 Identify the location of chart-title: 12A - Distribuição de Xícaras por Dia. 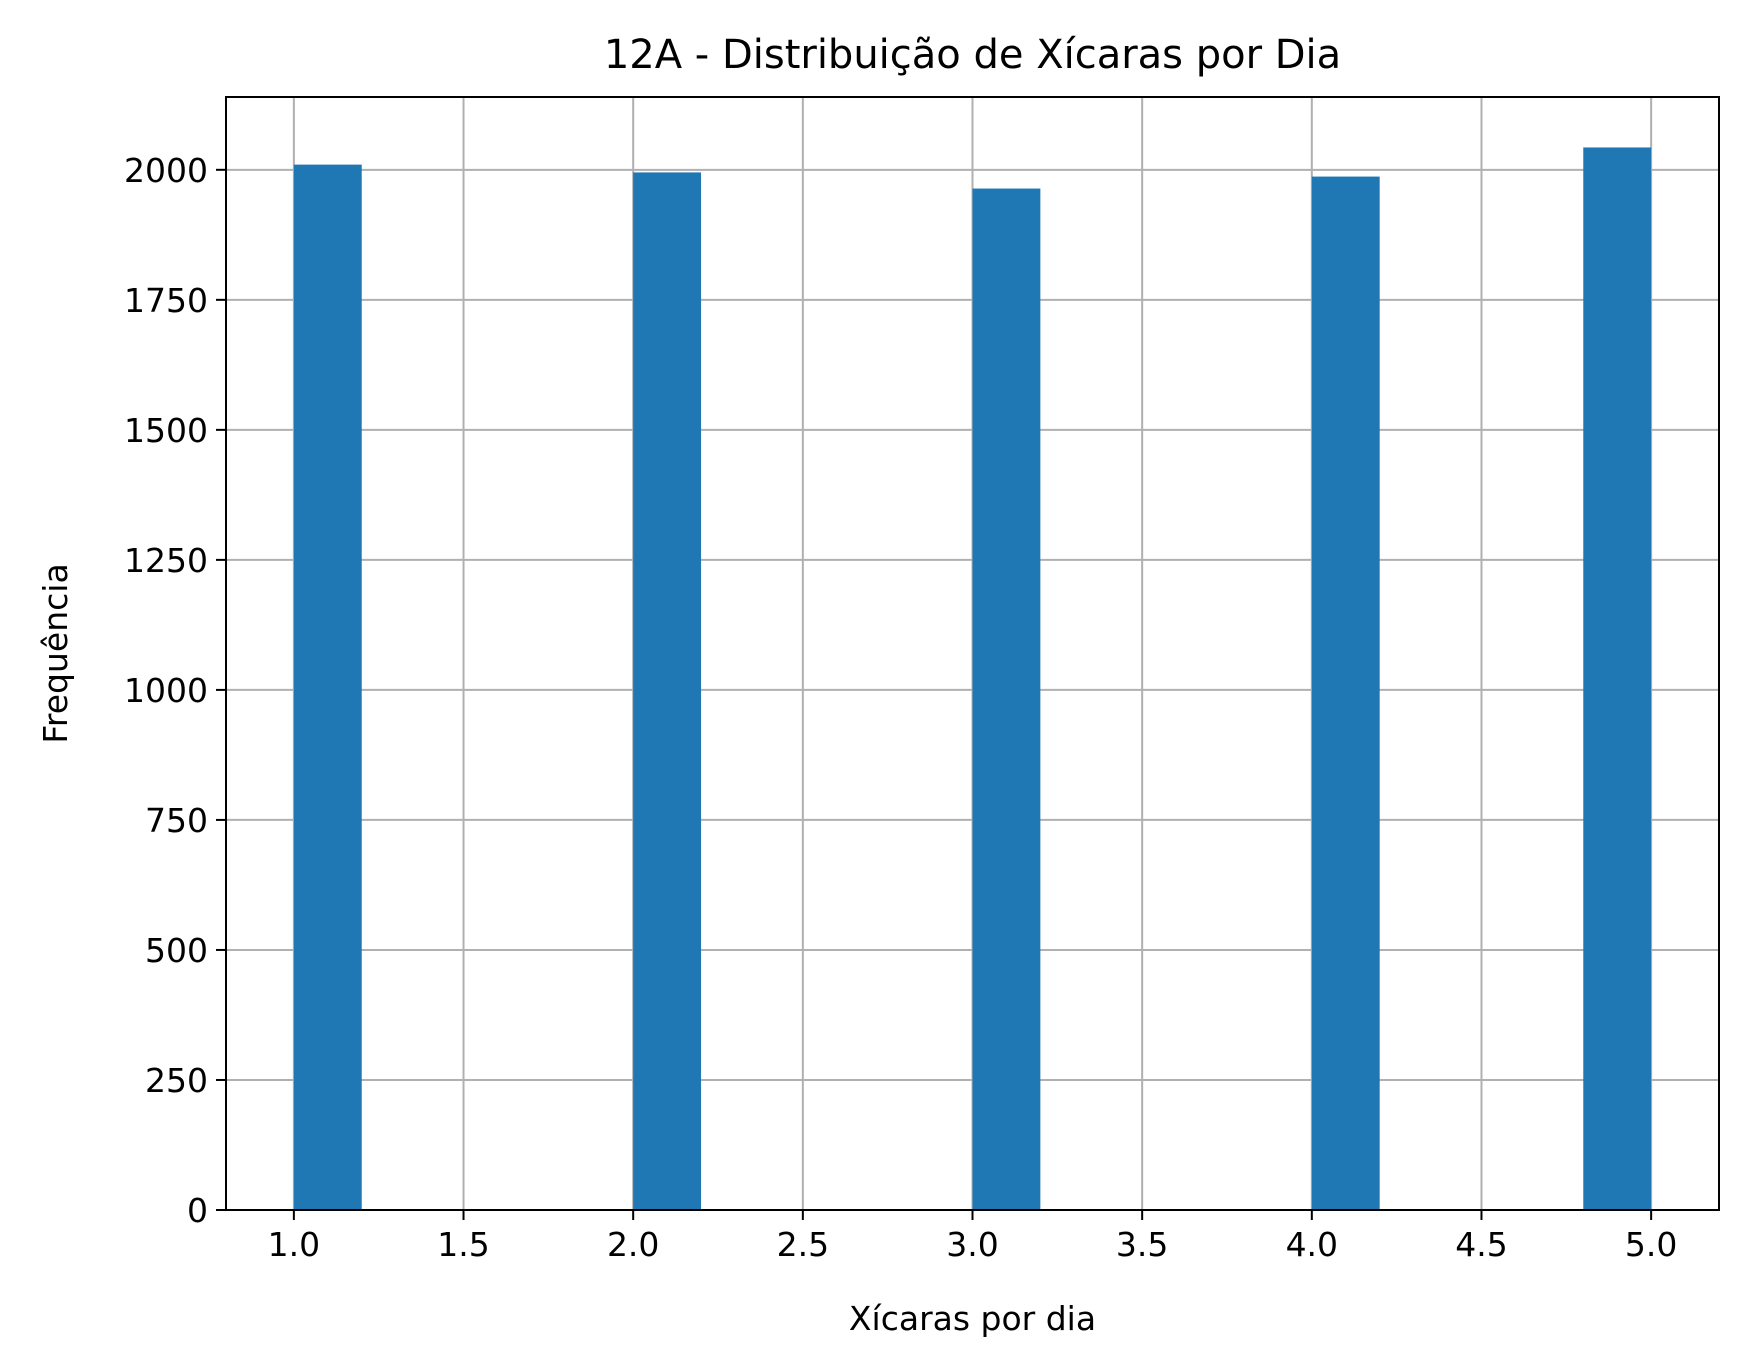
(972, 55).